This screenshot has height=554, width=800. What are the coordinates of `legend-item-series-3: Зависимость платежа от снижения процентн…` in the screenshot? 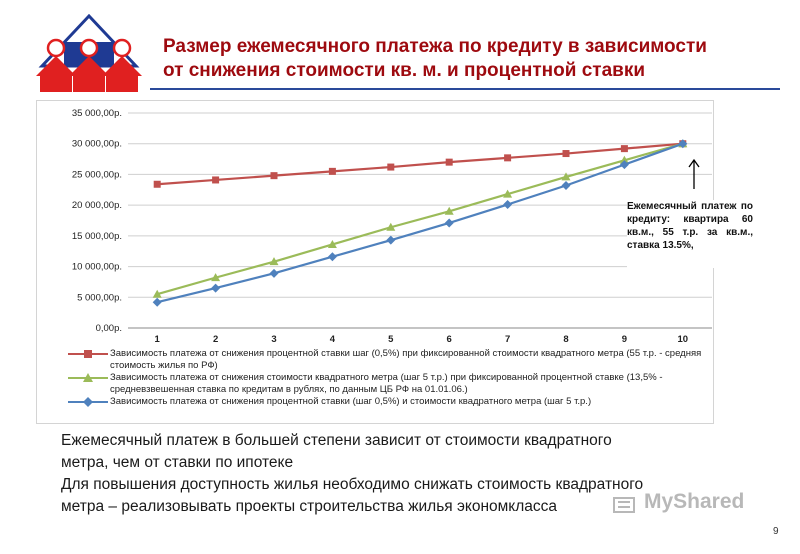 It's located at (398, 402).